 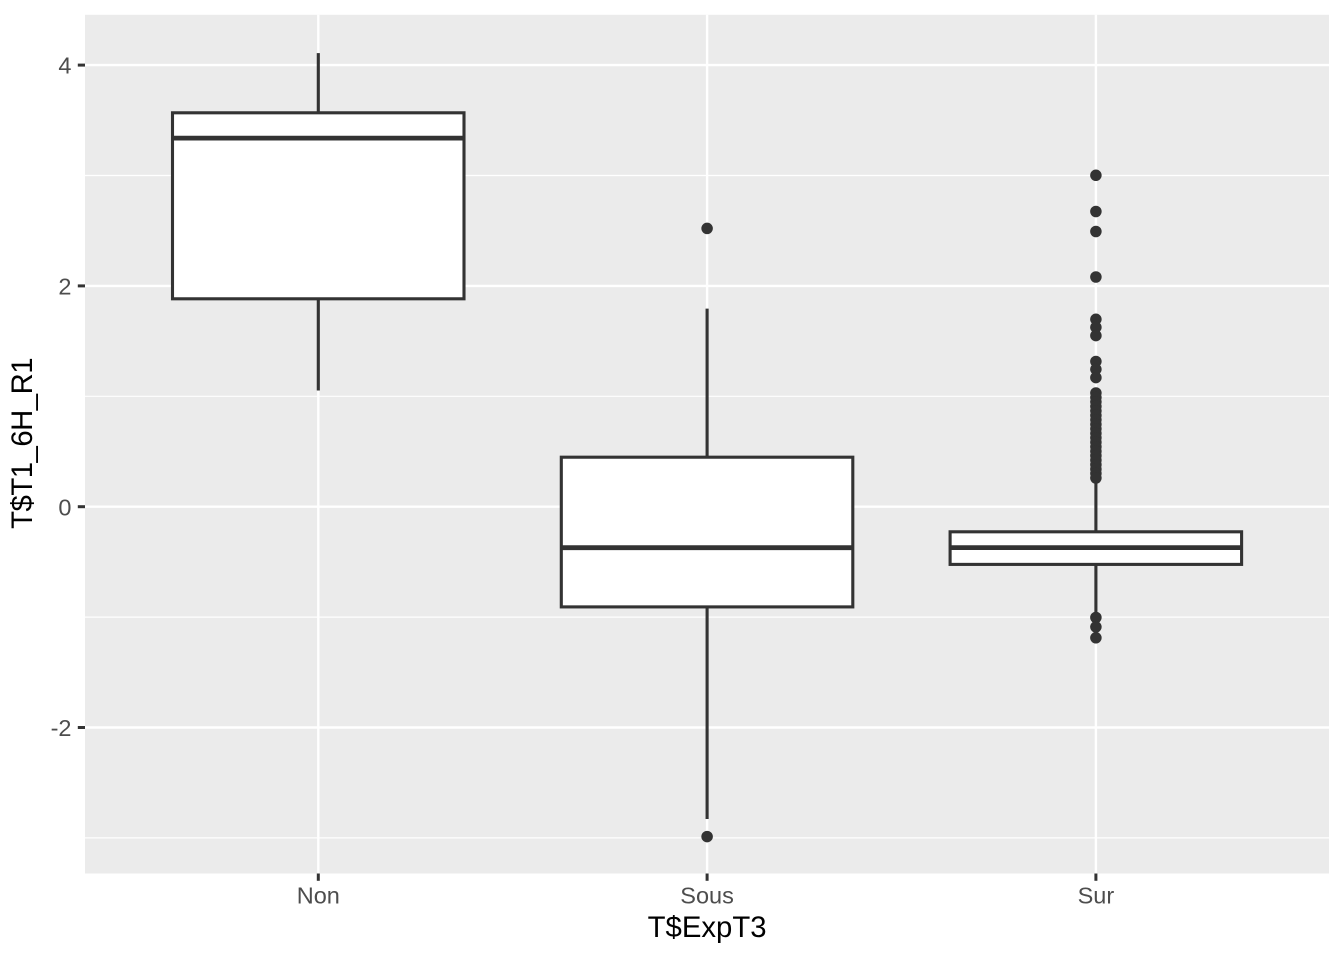 I want to click on svg-text: Sous, so click(x=707, y=896).